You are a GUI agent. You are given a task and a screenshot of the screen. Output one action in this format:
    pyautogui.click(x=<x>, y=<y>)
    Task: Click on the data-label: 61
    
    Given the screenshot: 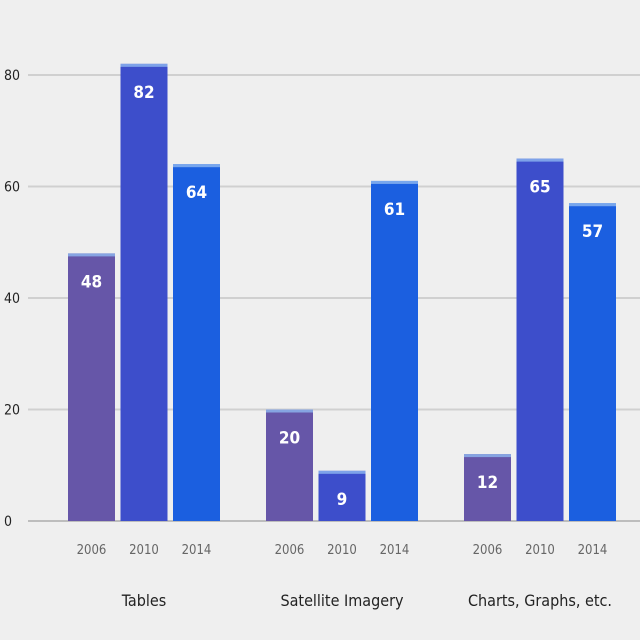 What is the action you would take?
    pyautogui.click(x=394, y=210)
    